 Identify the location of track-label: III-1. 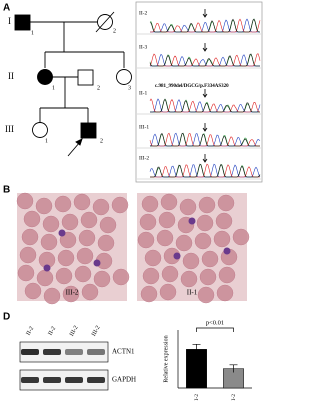
(144, 127).